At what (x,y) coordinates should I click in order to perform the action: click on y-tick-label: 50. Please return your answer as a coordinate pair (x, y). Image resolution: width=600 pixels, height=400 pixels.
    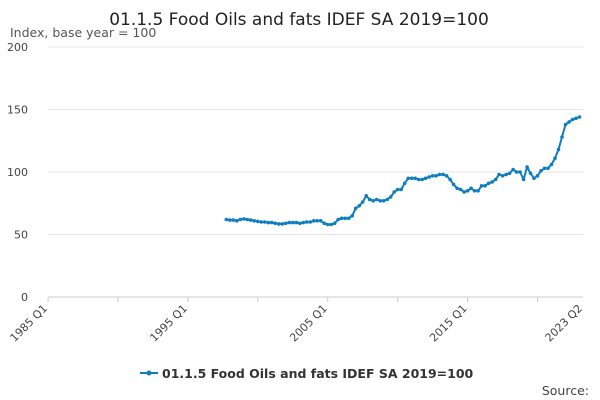
    Looking at the image, I should click on (21, 235).